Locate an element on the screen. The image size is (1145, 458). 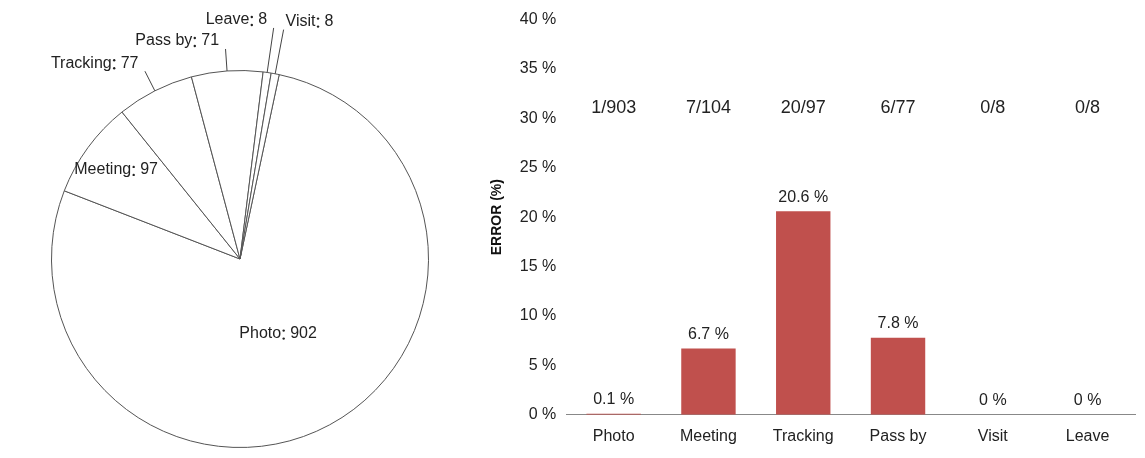
slice-label: Leave is located at coordinates (227, 19).